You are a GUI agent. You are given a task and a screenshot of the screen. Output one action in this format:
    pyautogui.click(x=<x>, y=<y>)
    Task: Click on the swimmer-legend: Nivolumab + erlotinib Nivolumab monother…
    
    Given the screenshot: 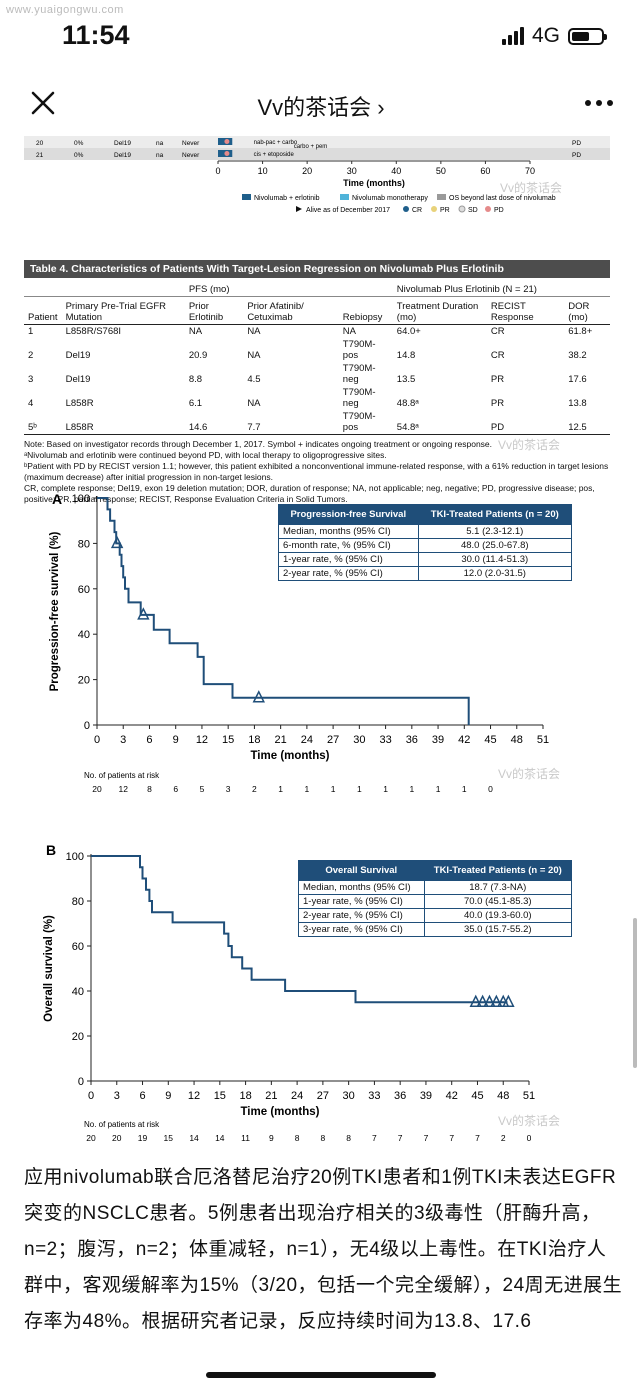 What is the action you would take?
    pyautogui.click(x=399, y=204)
    